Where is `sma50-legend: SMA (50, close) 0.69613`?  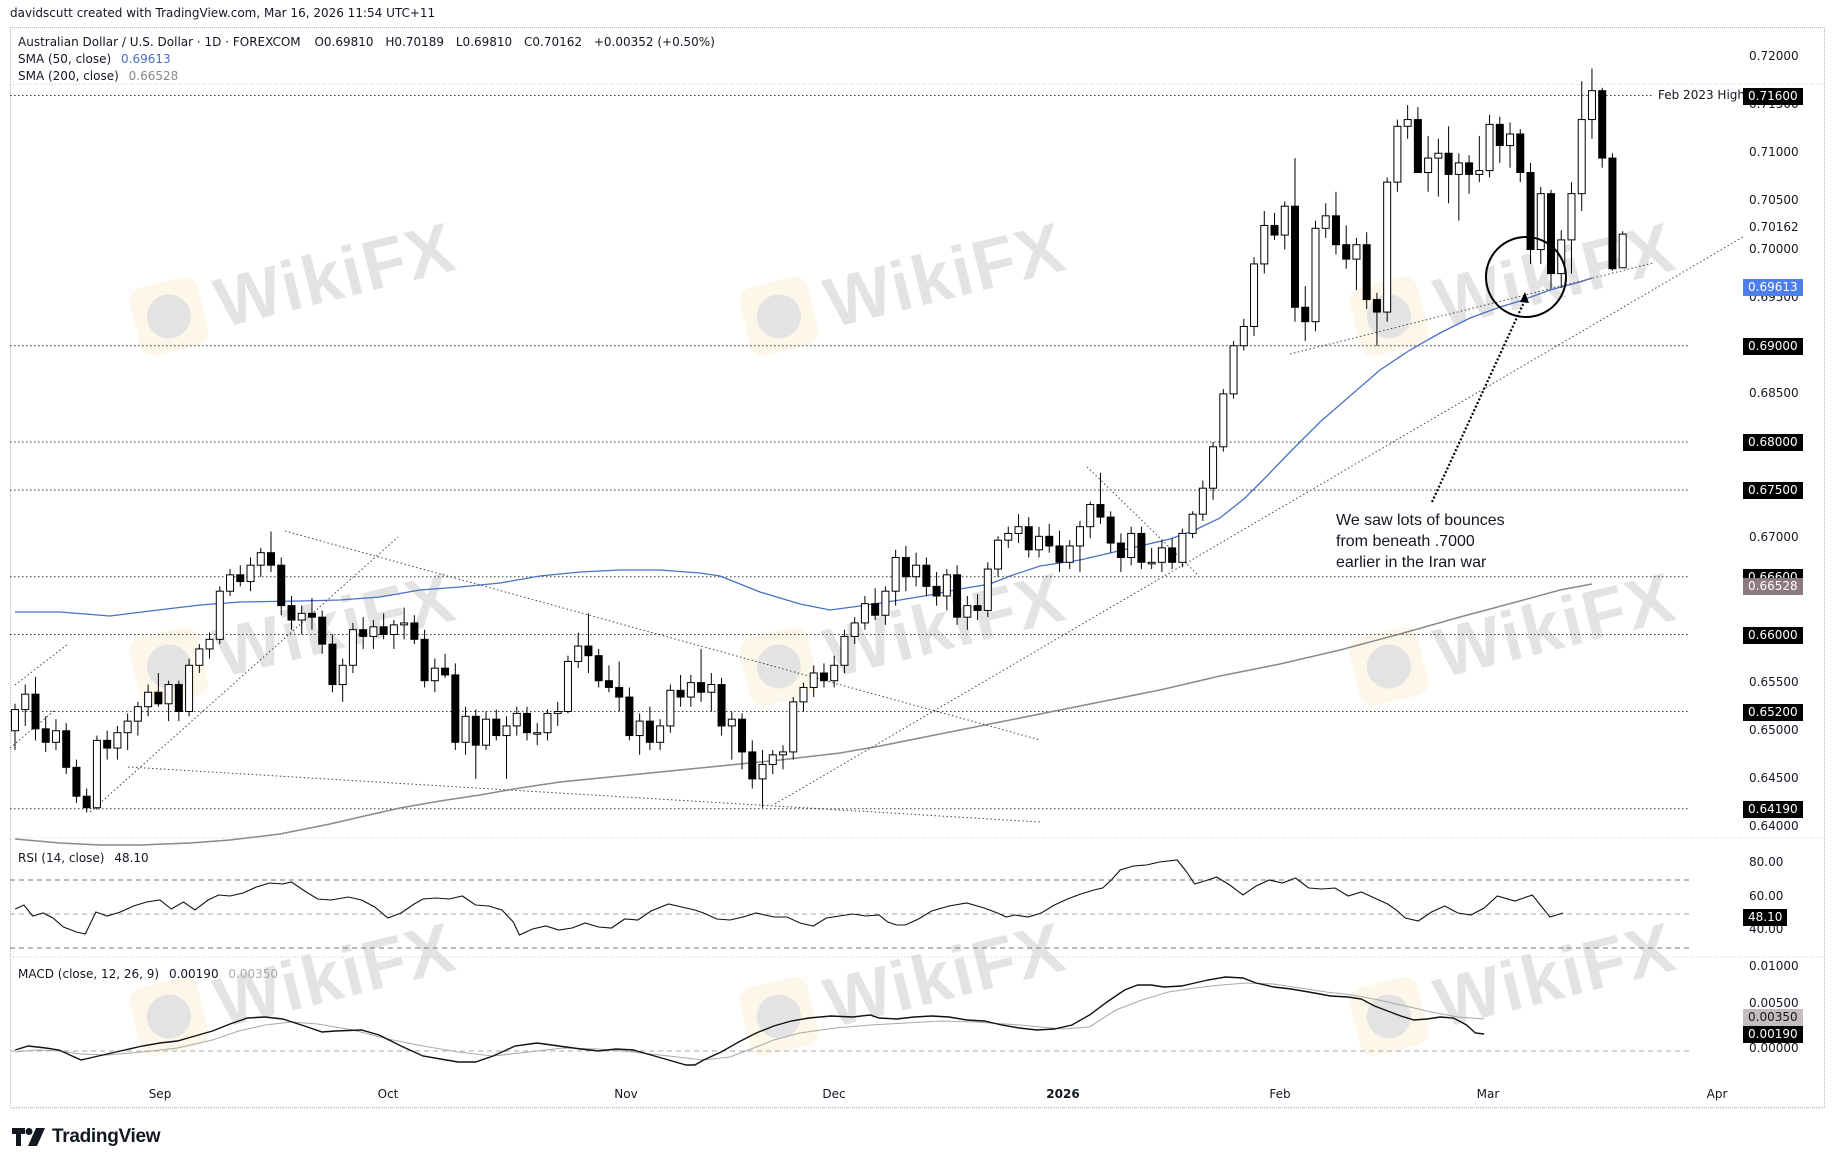 sma50-legend: SMA (50, close) 0.69613 is located at coordinates (94, 59).